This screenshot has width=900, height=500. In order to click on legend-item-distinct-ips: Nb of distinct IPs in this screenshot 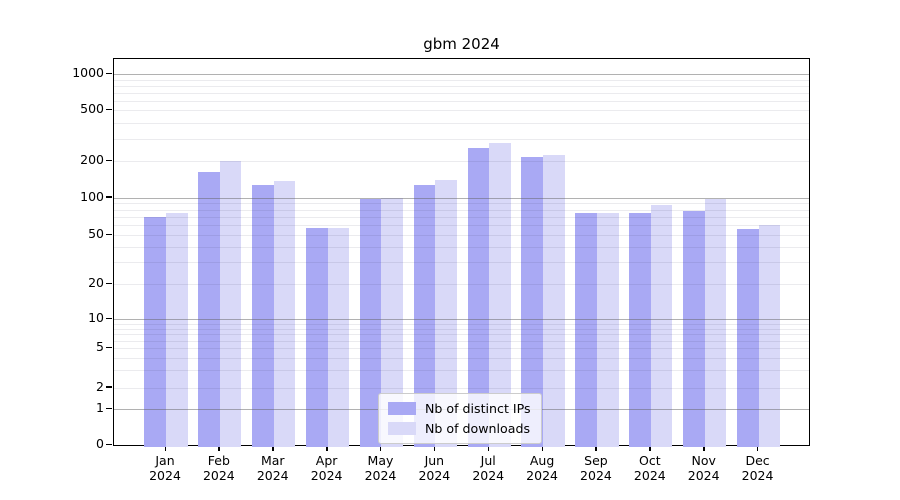, I will do `click(459, 408)`.